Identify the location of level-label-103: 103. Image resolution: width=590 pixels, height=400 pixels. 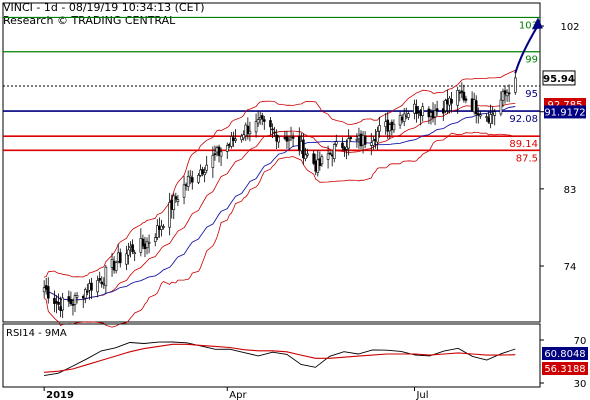
(528, 25).